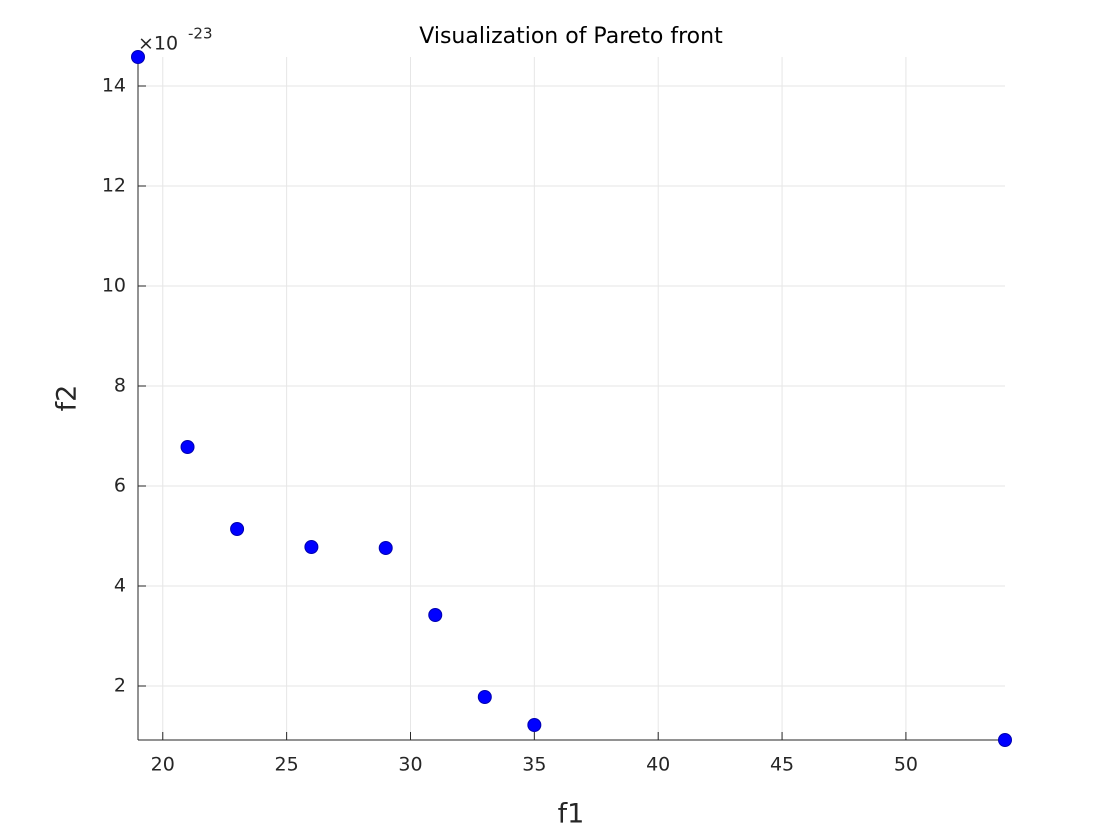  Describe the element at coordinates (114, 86) in the screenshot. I see `y-tick-label: 14` at that location.